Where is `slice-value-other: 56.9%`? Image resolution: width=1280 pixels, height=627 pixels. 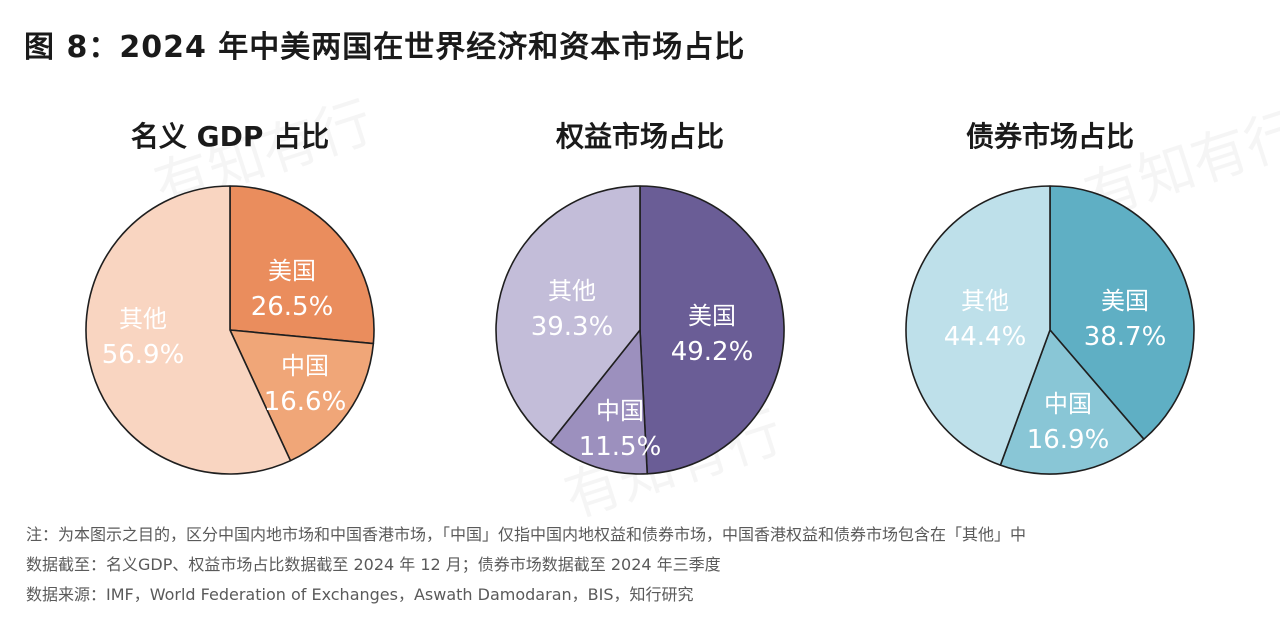 slice-value-other: 56.9% is located at coordinates (143, 355).